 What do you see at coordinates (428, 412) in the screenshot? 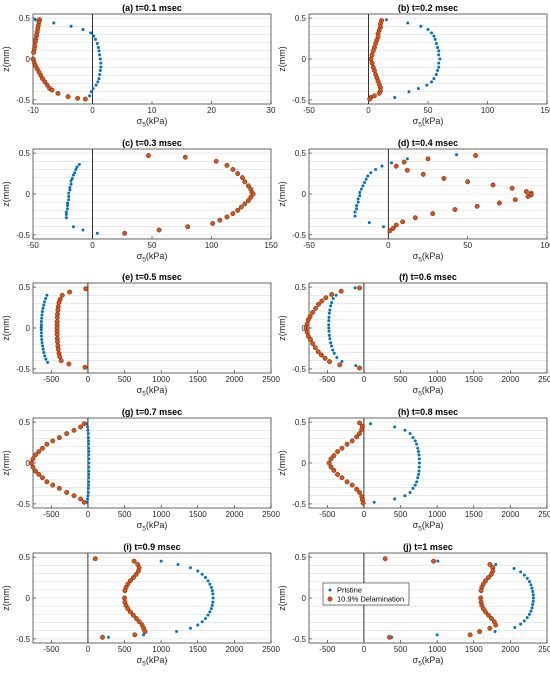
I see `panel-title: (h) t=0.8 msec` at bounding box center [428, 412].